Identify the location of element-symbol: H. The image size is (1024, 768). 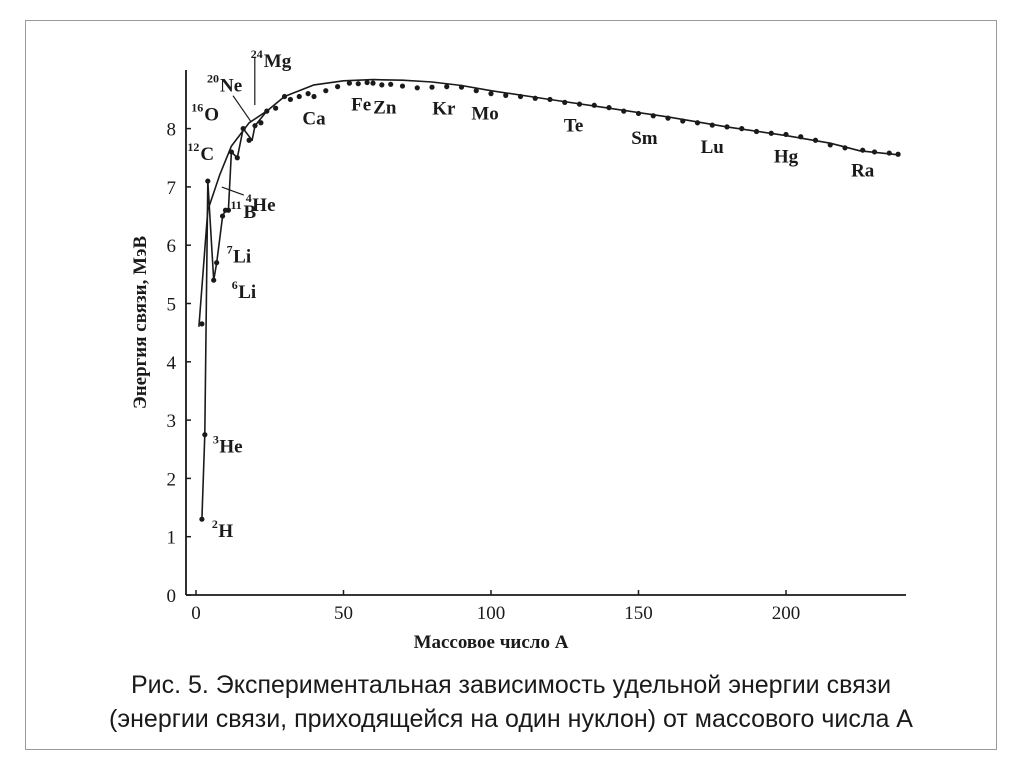
(225, 531).